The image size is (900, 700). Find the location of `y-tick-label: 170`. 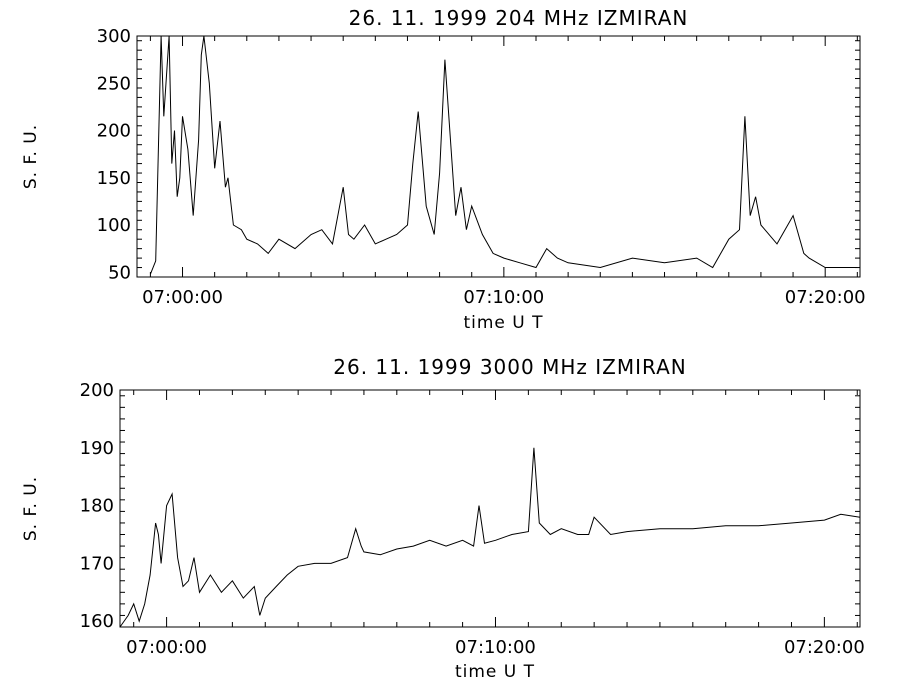

y-tick-label: 170 is located at coordinates (97, 563).